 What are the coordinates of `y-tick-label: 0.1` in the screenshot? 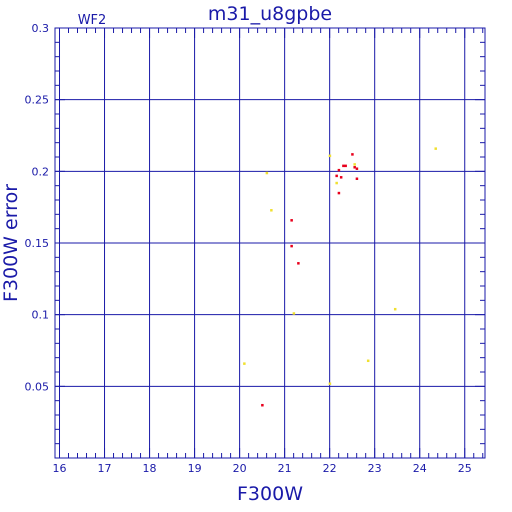 It's located at (41, 315).